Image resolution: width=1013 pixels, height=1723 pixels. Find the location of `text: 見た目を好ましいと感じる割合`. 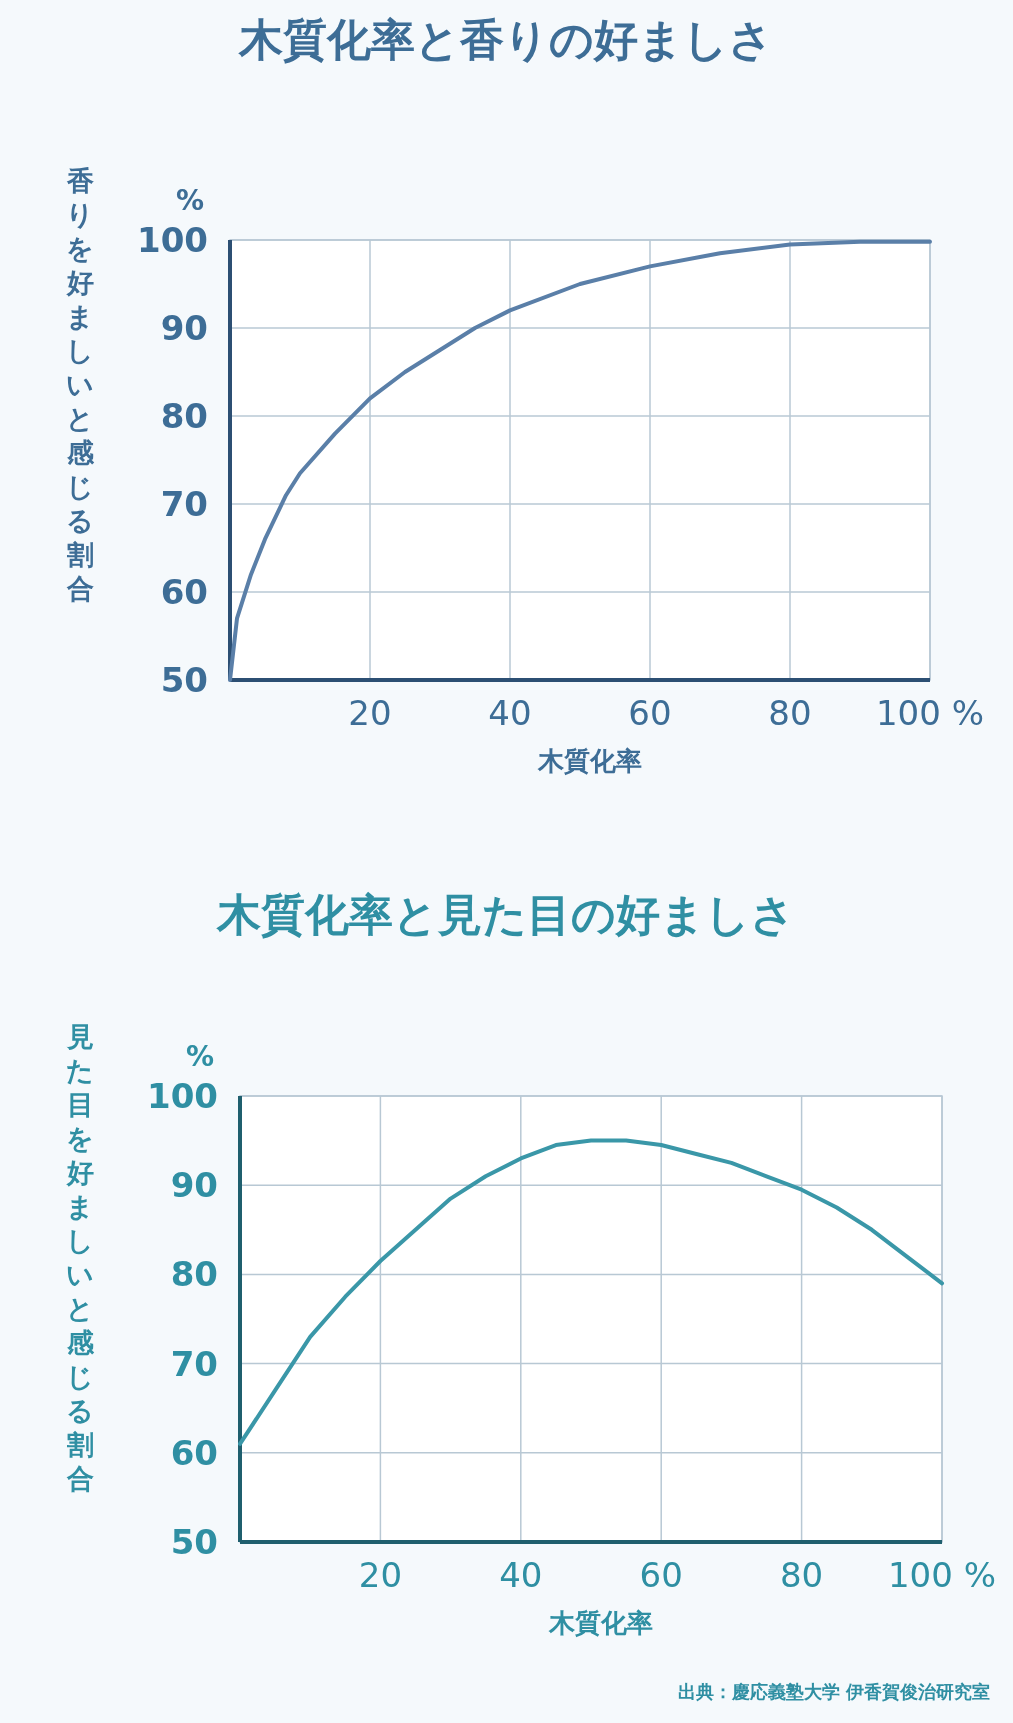

text: 見た目を好ましいと感じる割合 is located at coordinates (80, 1257).